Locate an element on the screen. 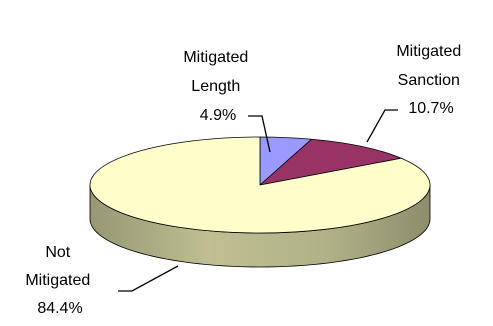 The height and width of the screenshot is (326, 493). label-line: 10.7% is located at coordinates (430, 108).